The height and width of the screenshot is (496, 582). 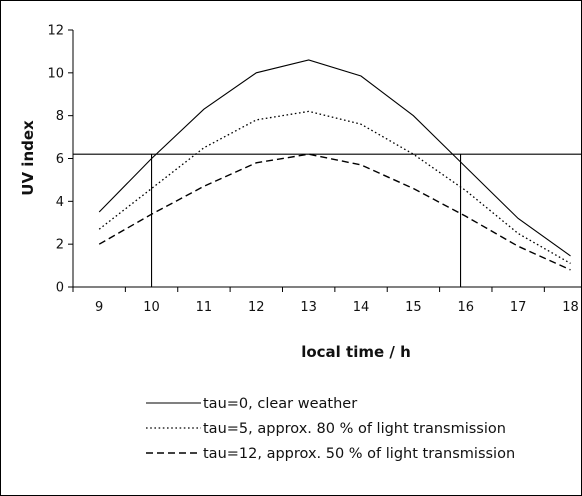 What do you see at coordinates (60, 288) in the screenshot?
I see `y-tick-label: 0` at bounding box center [60, 288].